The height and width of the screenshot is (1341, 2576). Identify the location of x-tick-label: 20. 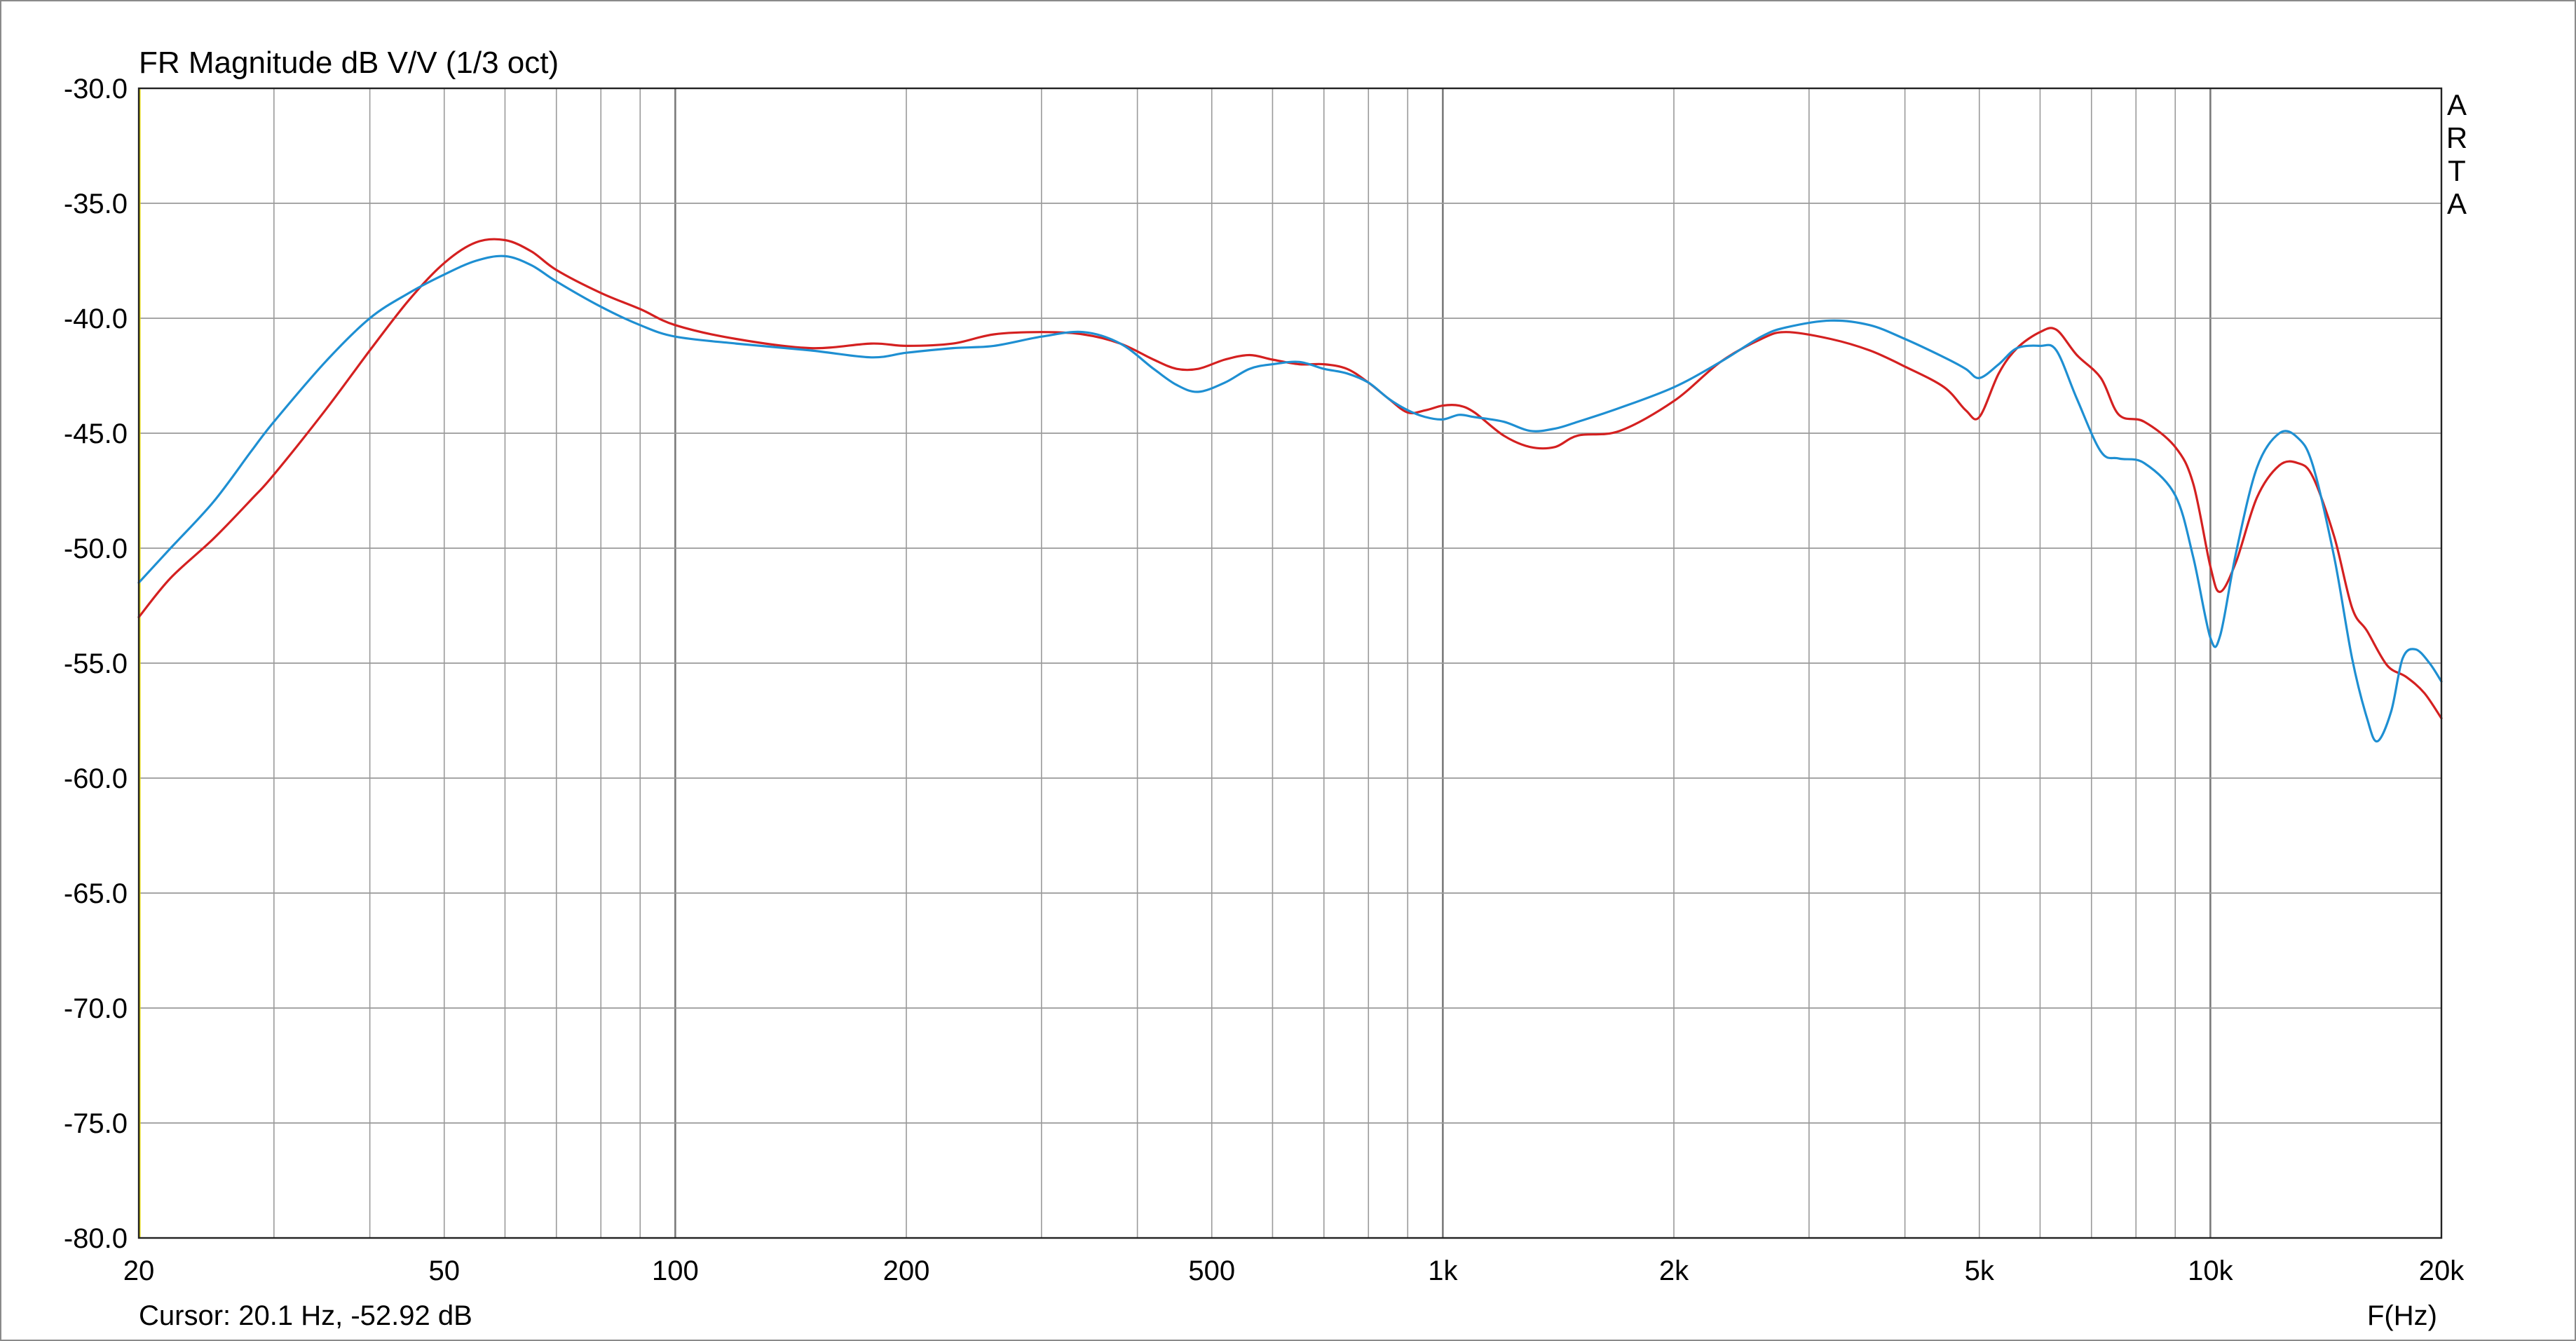
(139, 1270).